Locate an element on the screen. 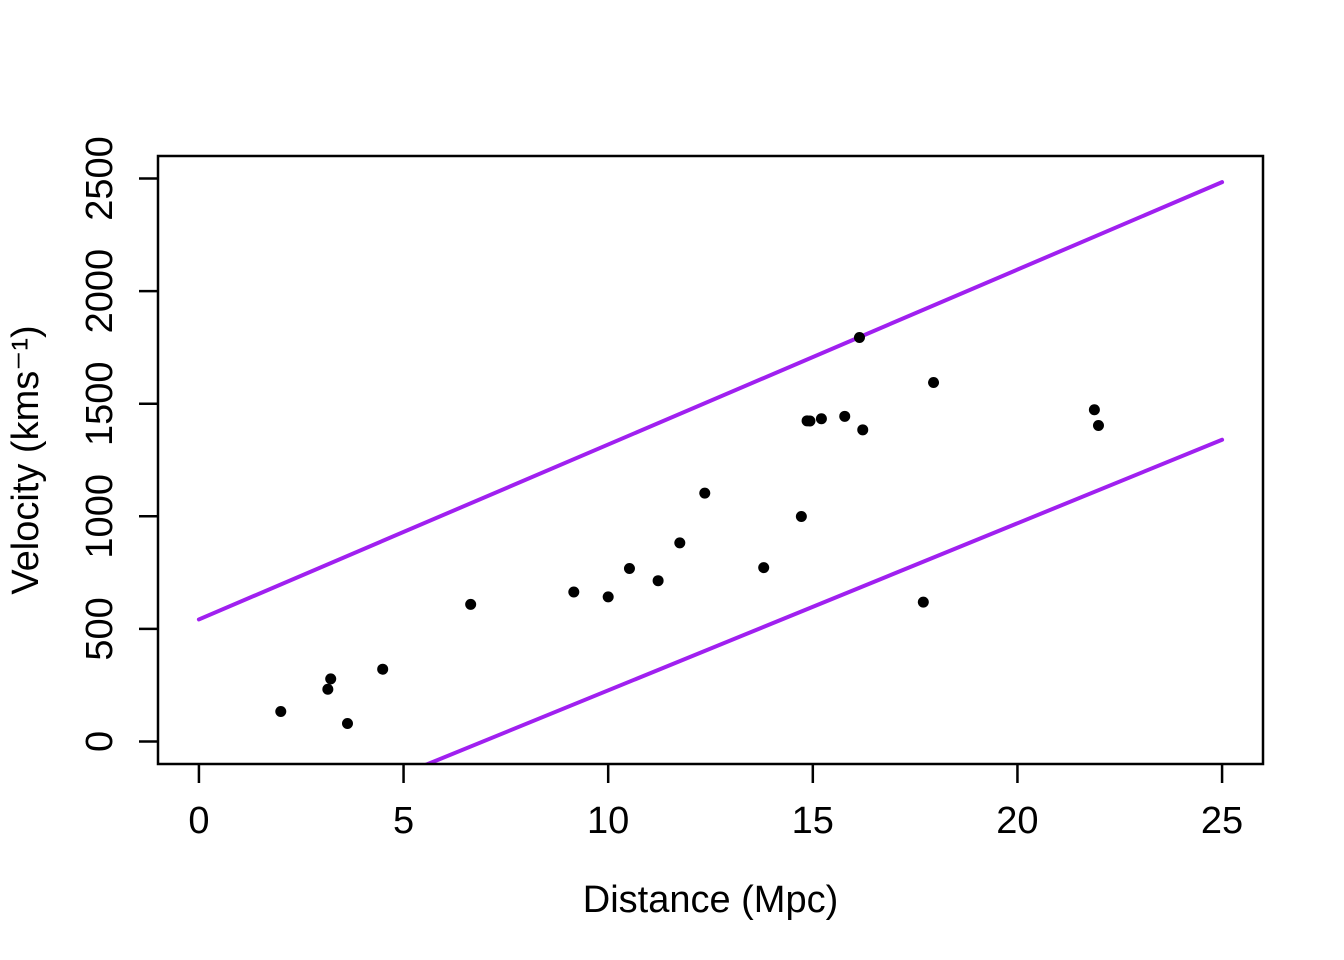 This screenshot has width=1344, height=960. x-axis-ticks is located at coordinates (710, 773).